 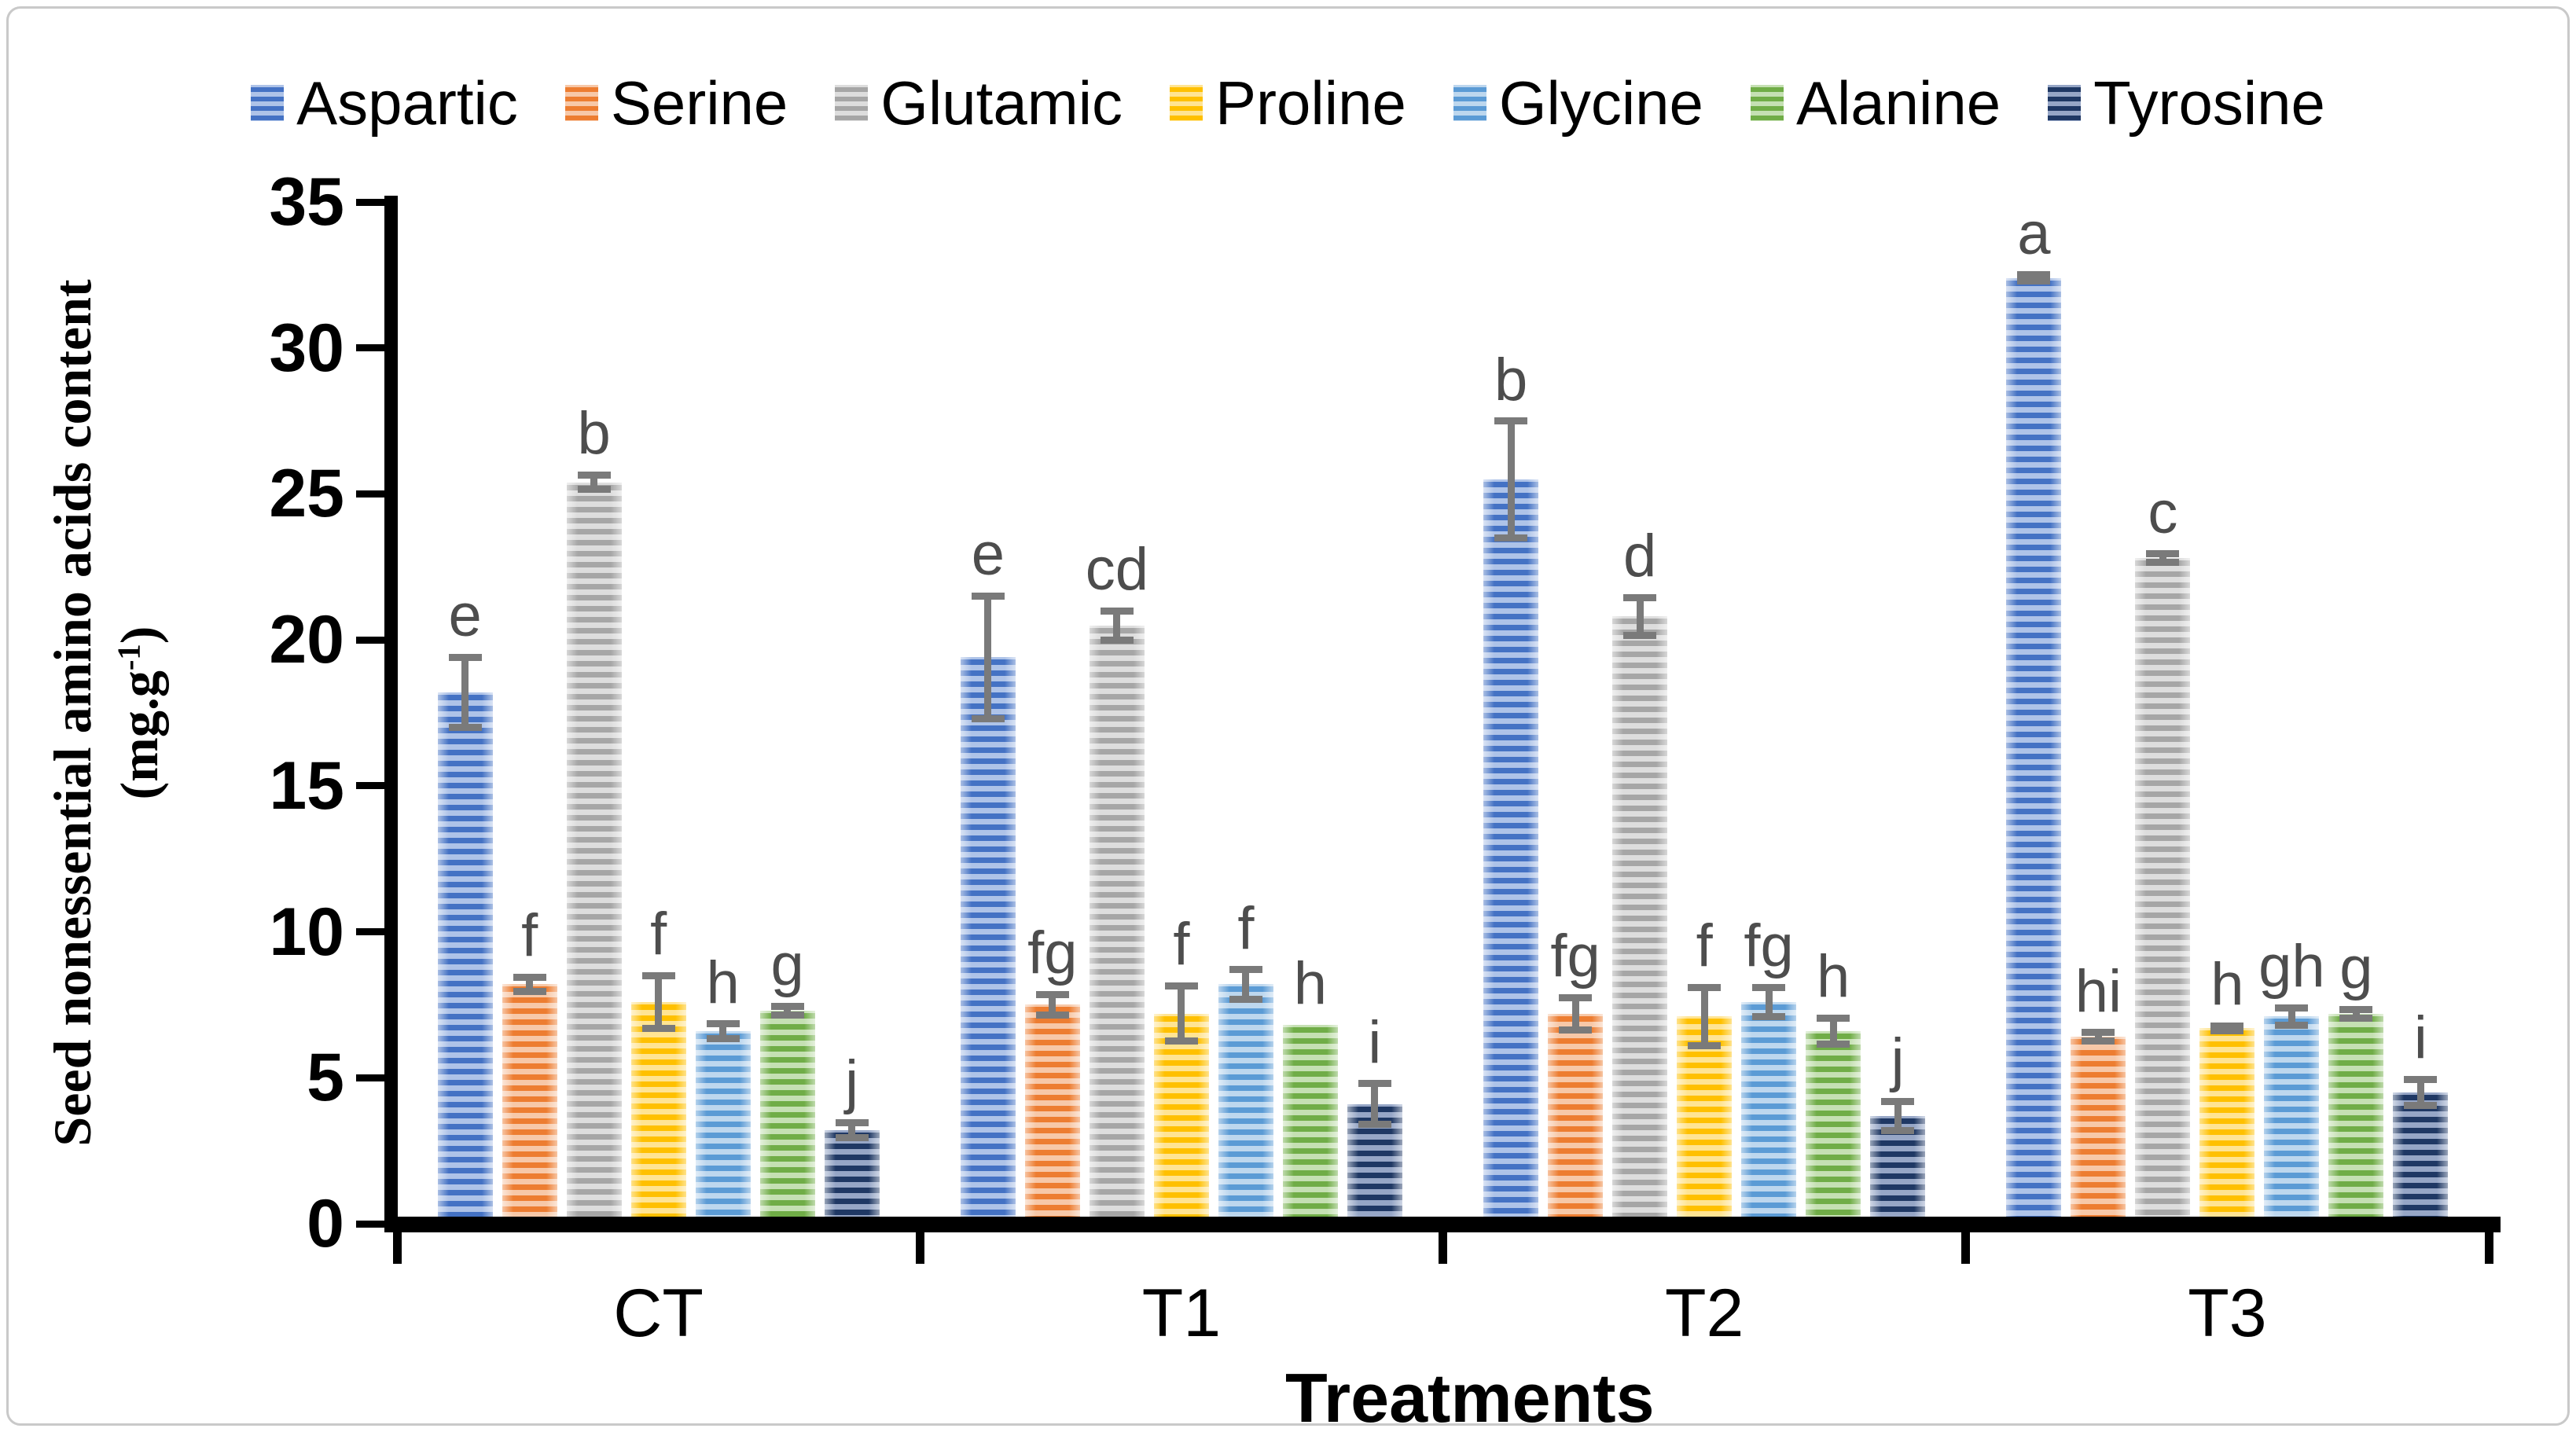 What do you see at coordinates (1442, 1224) in the screenshot?
I see `x-axis-line` at bounding box center [1442, 1224].